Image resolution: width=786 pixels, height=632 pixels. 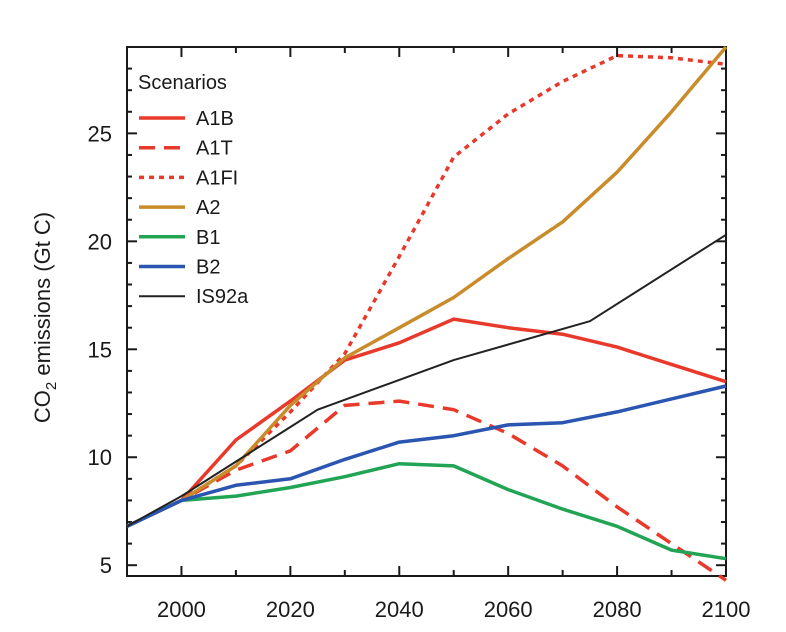 I want to click on y-tick-label: 10, so click(x=100, y=457).